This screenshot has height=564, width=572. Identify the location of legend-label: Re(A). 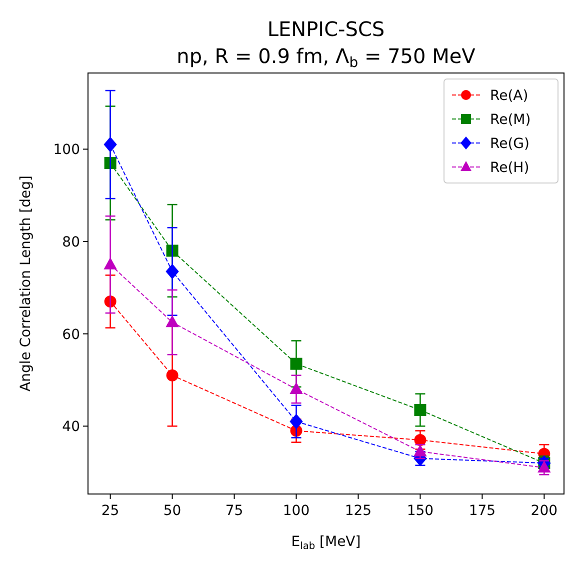
(509, 96).